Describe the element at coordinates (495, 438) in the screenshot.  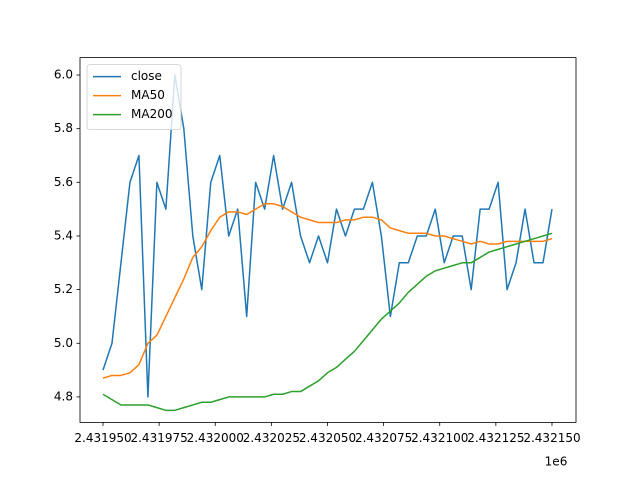
I see `x-tick-label: 2.432125` at that location.